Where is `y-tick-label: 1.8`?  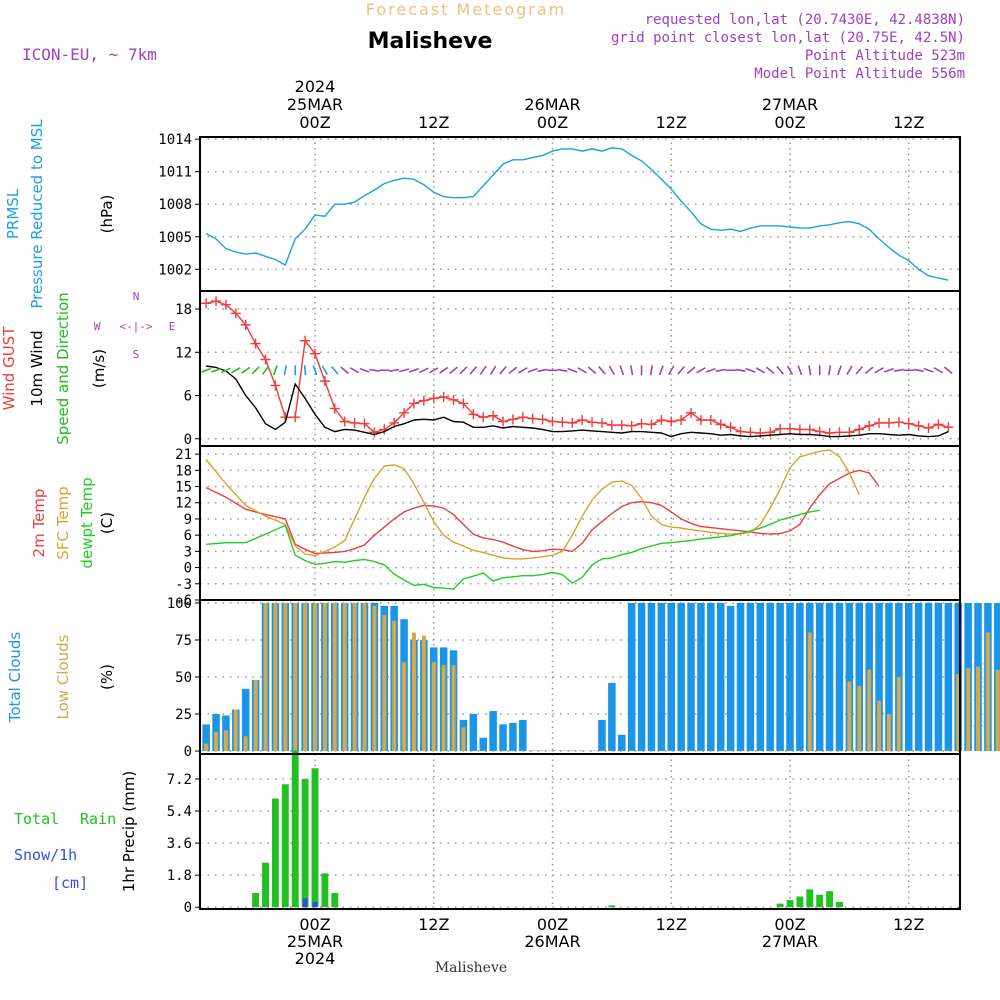
y-tick-label: 1.8 is located at coordinates (179, 876).